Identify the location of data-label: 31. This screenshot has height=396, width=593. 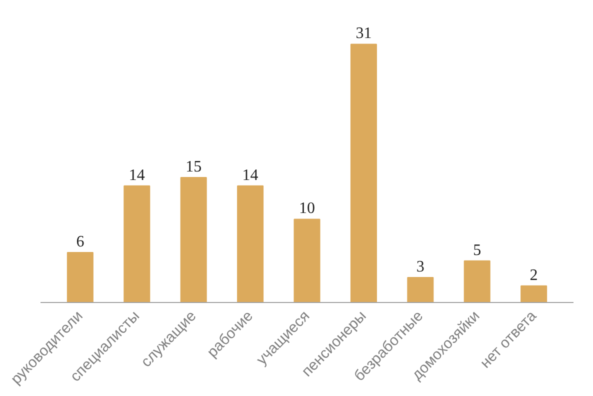
(364, 33).